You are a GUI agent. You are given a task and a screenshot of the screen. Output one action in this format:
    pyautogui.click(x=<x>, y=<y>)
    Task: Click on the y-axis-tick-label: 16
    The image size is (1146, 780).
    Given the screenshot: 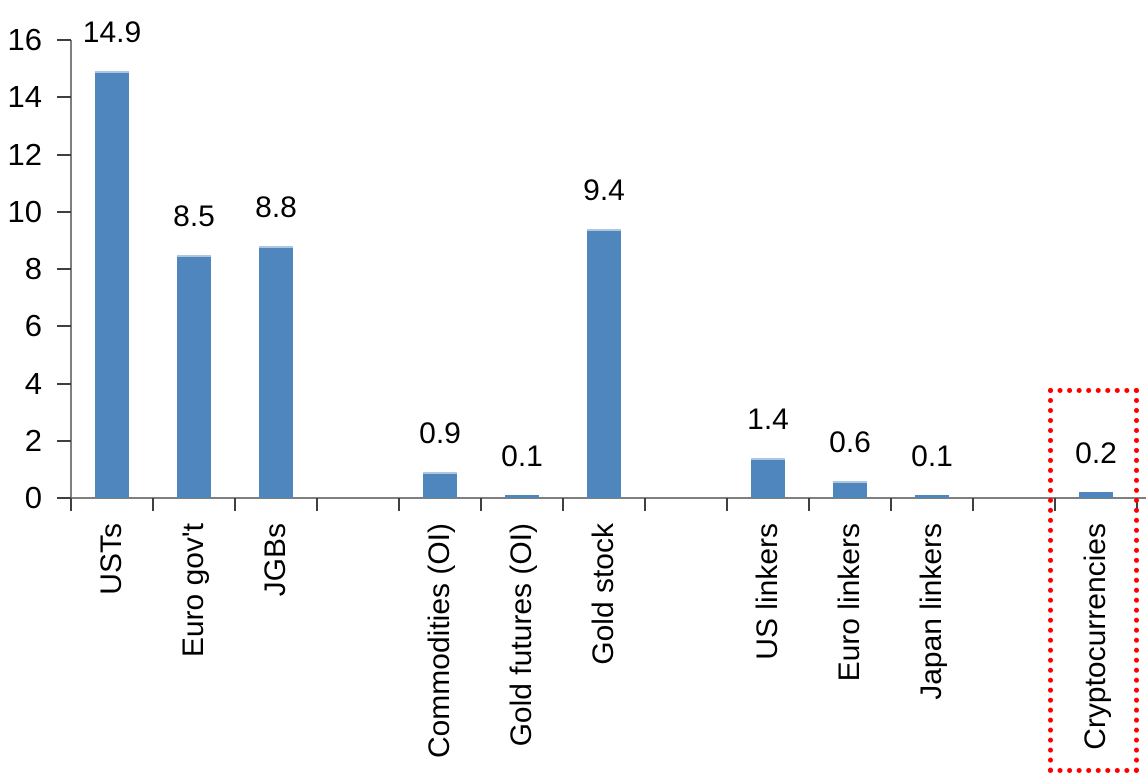 What is the action you would take?
    pyautogui.click(x=24, y=39)
    